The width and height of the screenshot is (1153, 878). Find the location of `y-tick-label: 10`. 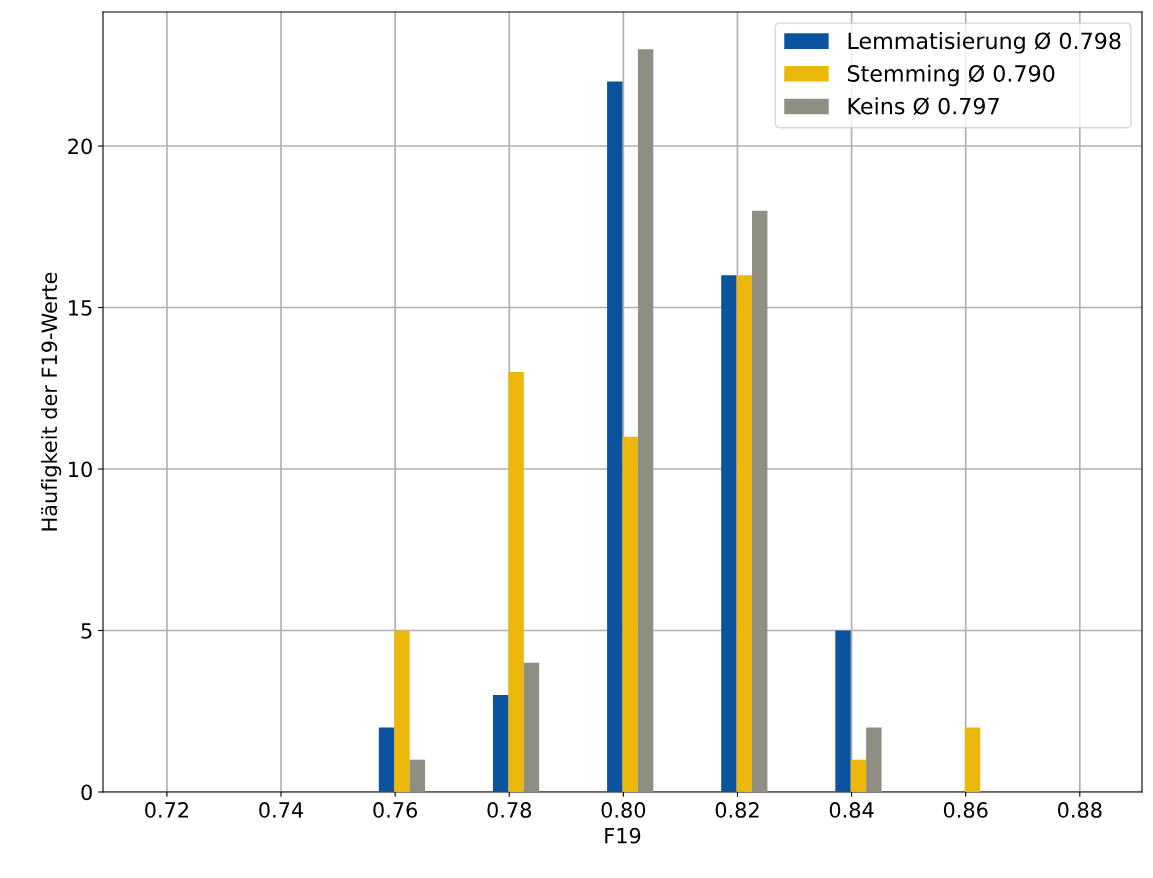

y-tick-label: 10 is located at coordinates (80, 469).